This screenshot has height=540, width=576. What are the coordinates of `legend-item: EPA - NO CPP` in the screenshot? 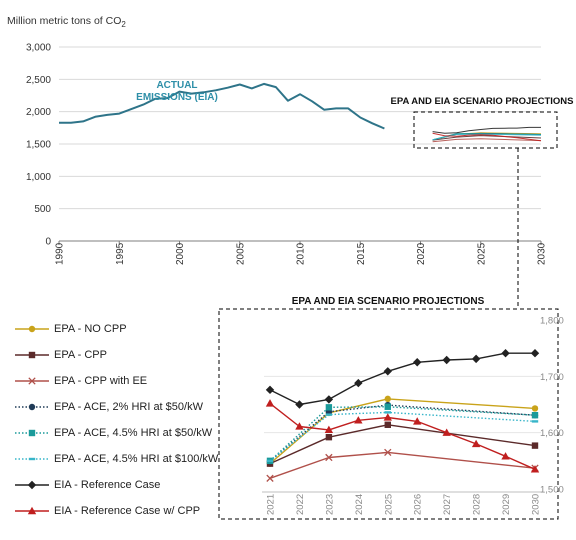 It's located at (116, 329).